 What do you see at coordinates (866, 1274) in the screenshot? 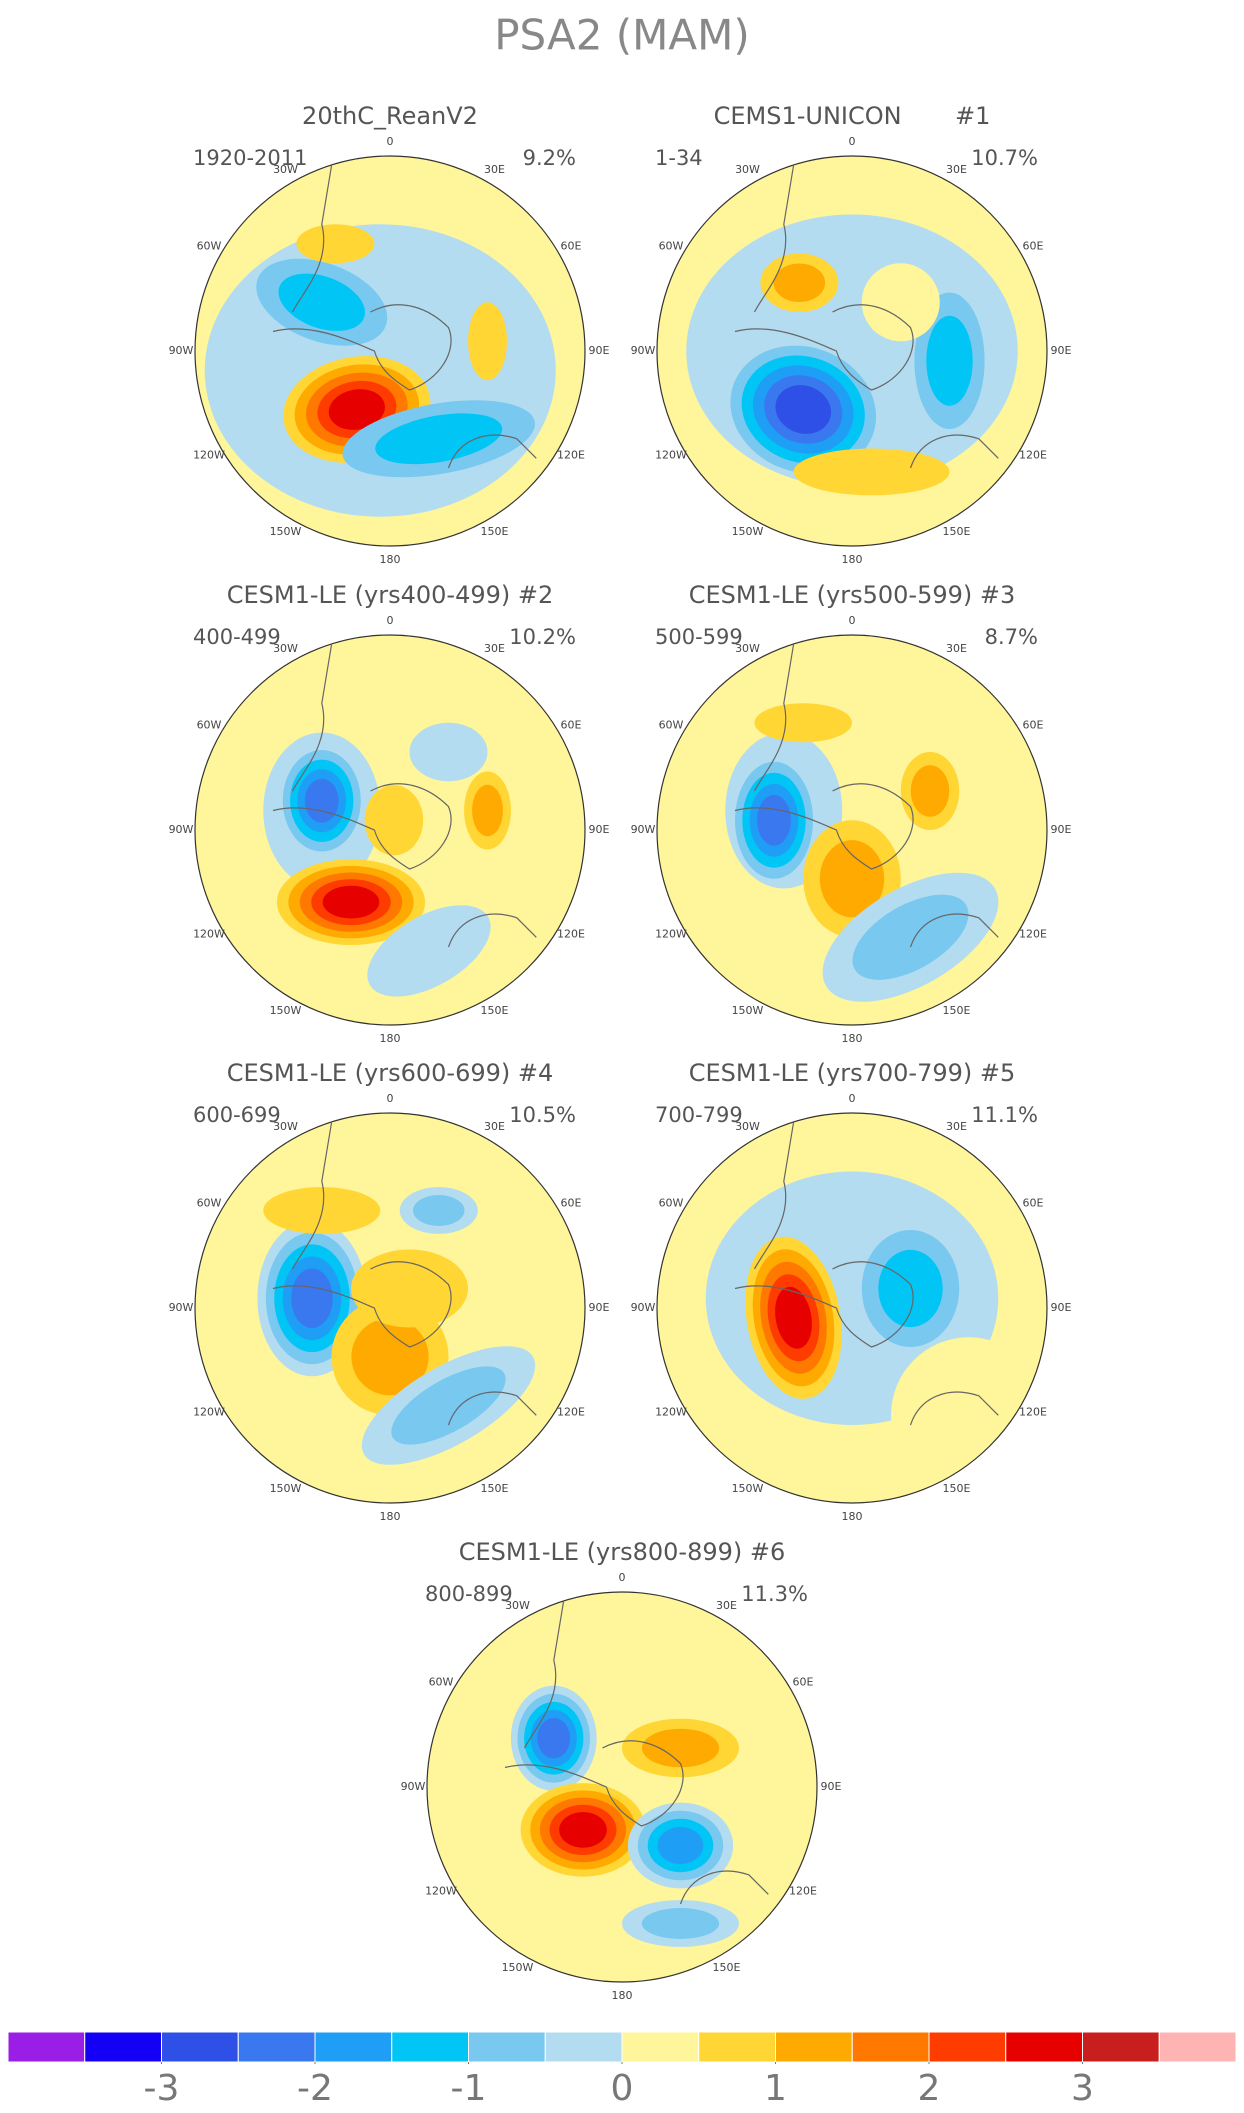
I see `coastline` at bounding box center [866, 1274].